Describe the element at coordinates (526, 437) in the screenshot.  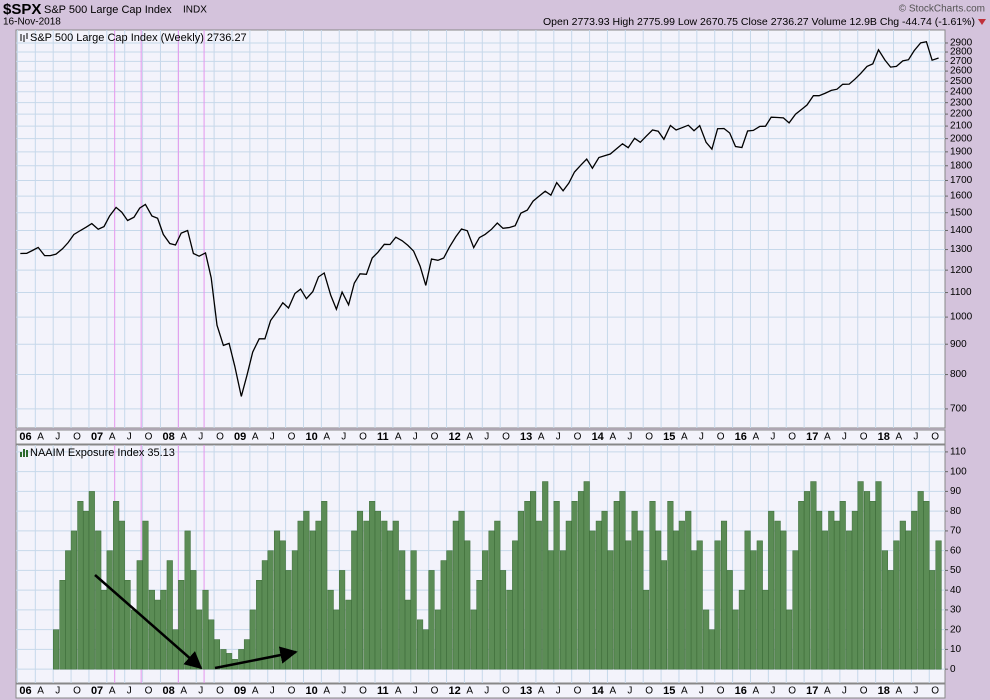
I see `x-tick-label: 13` at that location.